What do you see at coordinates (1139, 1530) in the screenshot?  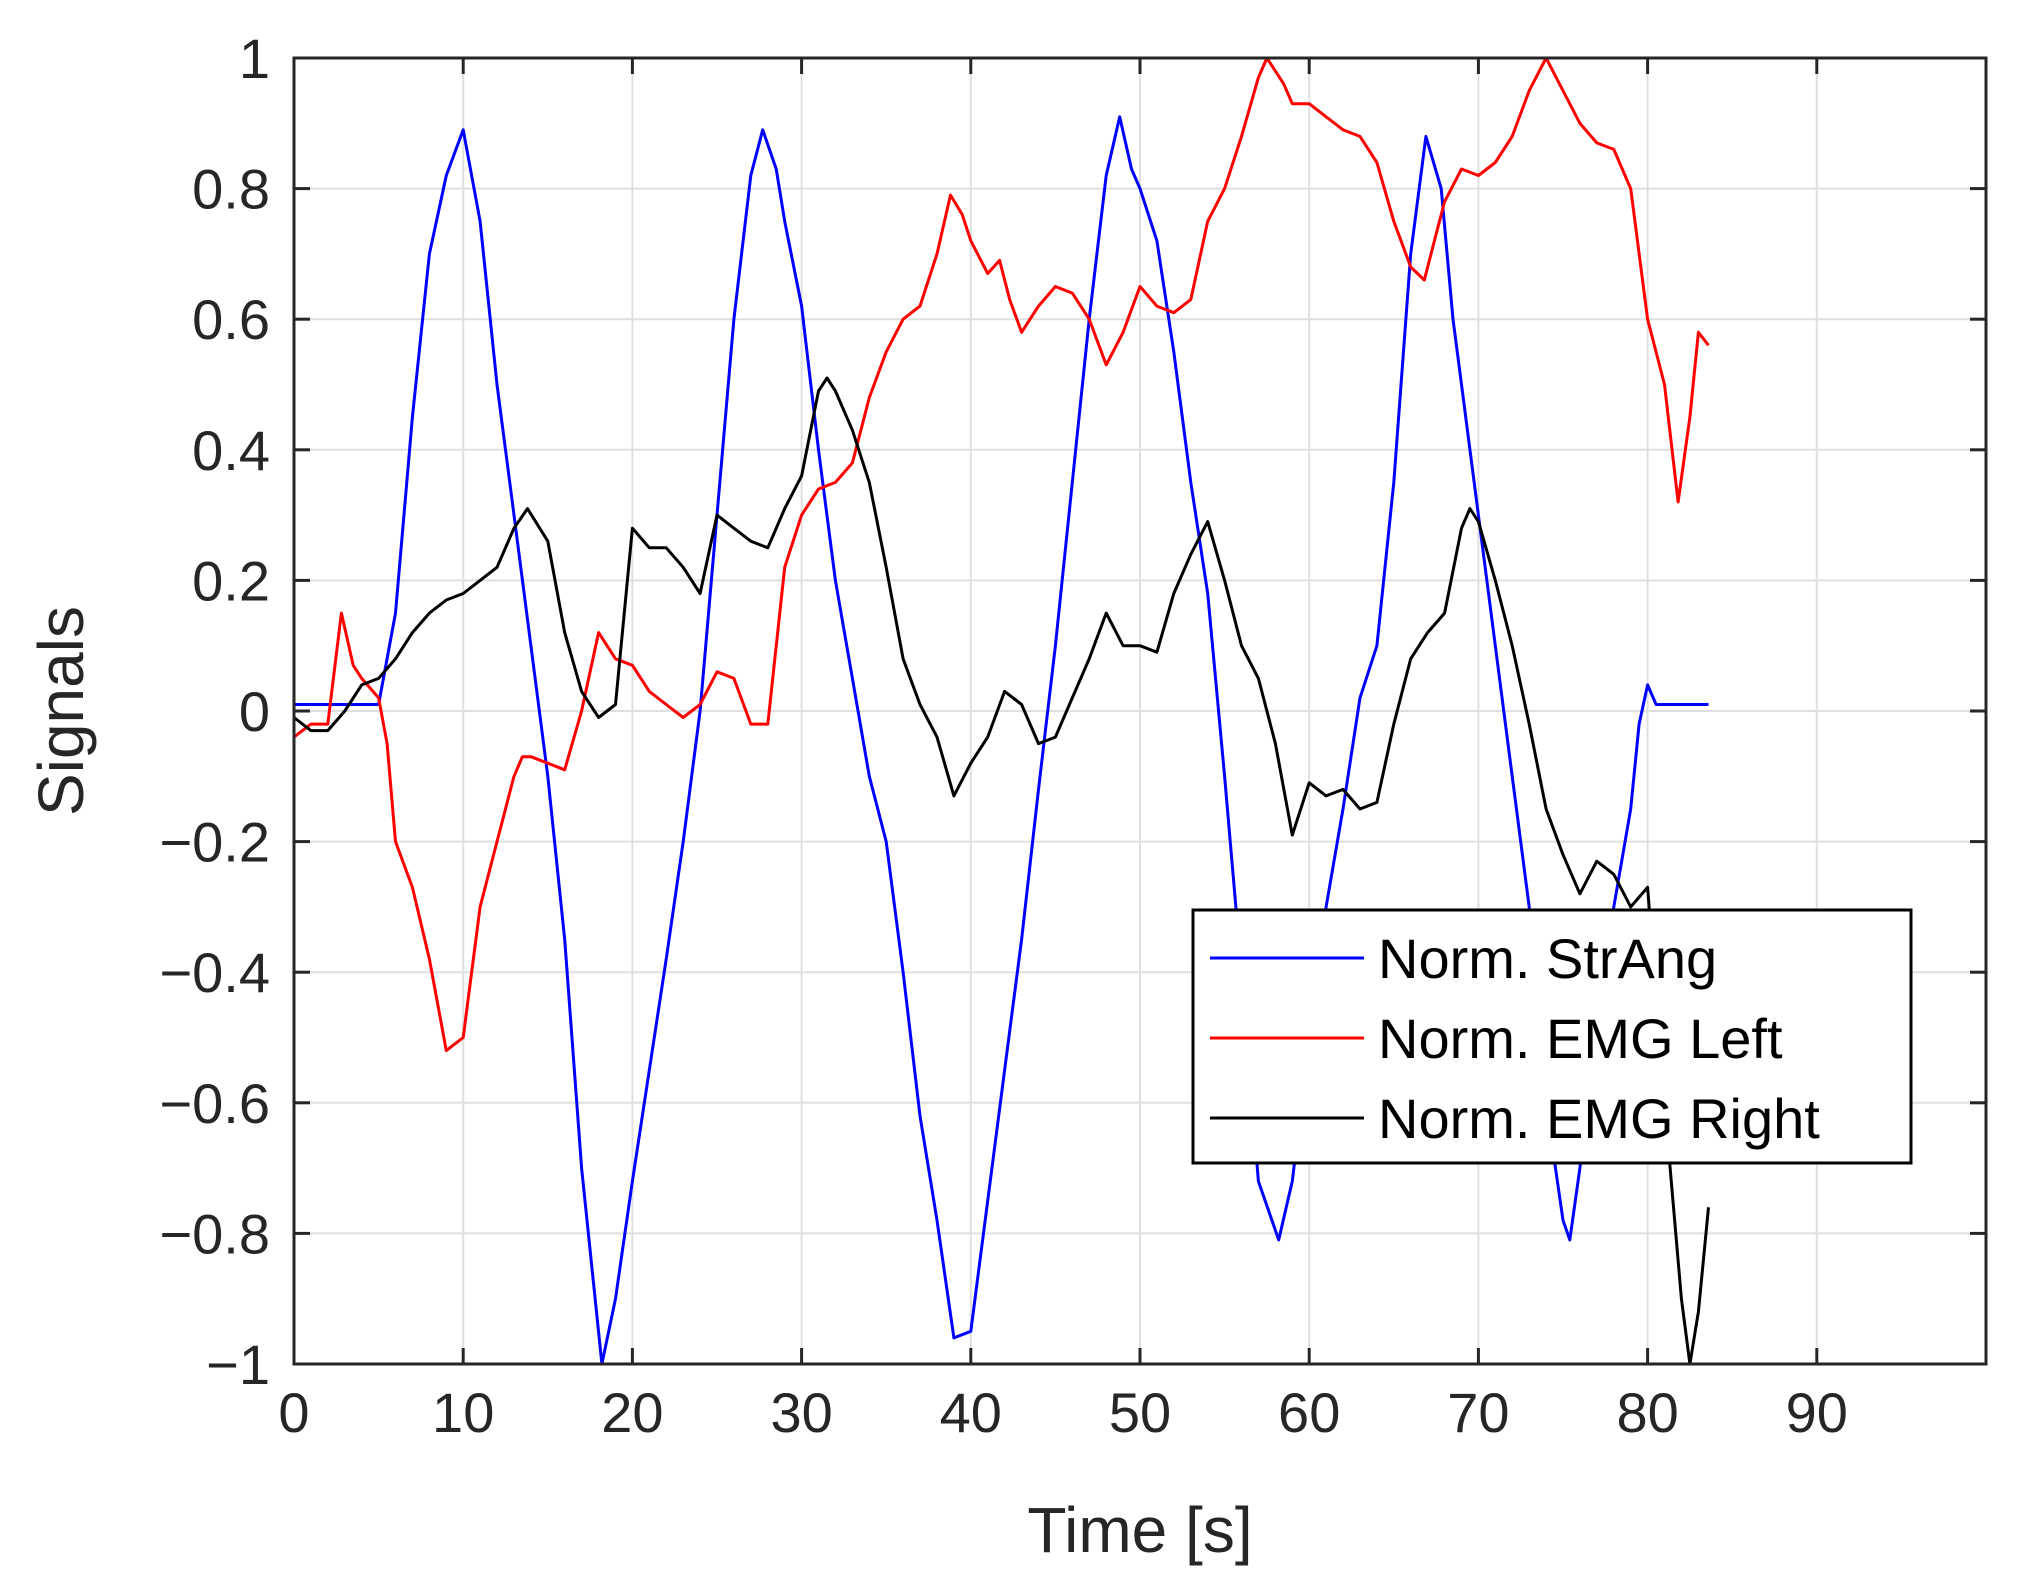 I see `x-axis-title: Time [s]` at bounding box center [1139, 1530].